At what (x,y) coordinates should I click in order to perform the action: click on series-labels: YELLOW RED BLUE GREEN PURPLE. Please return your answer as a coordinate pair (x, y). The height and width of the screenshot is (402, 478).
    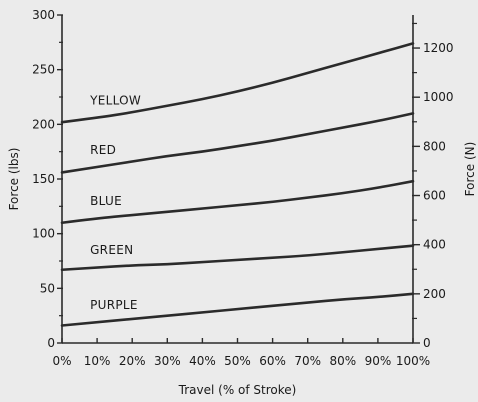
    Looking at the image, I should click on (115, 203).